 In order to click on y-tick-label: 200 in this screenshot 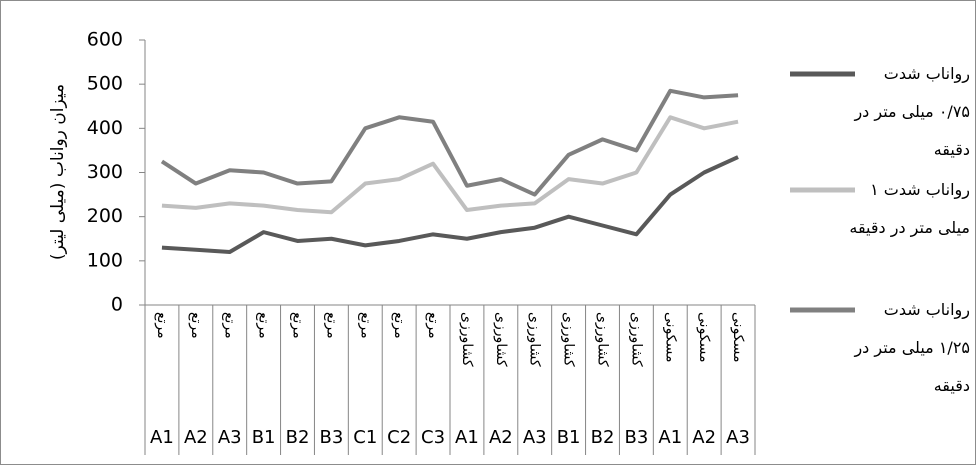, I will do `click(105, 216)`.